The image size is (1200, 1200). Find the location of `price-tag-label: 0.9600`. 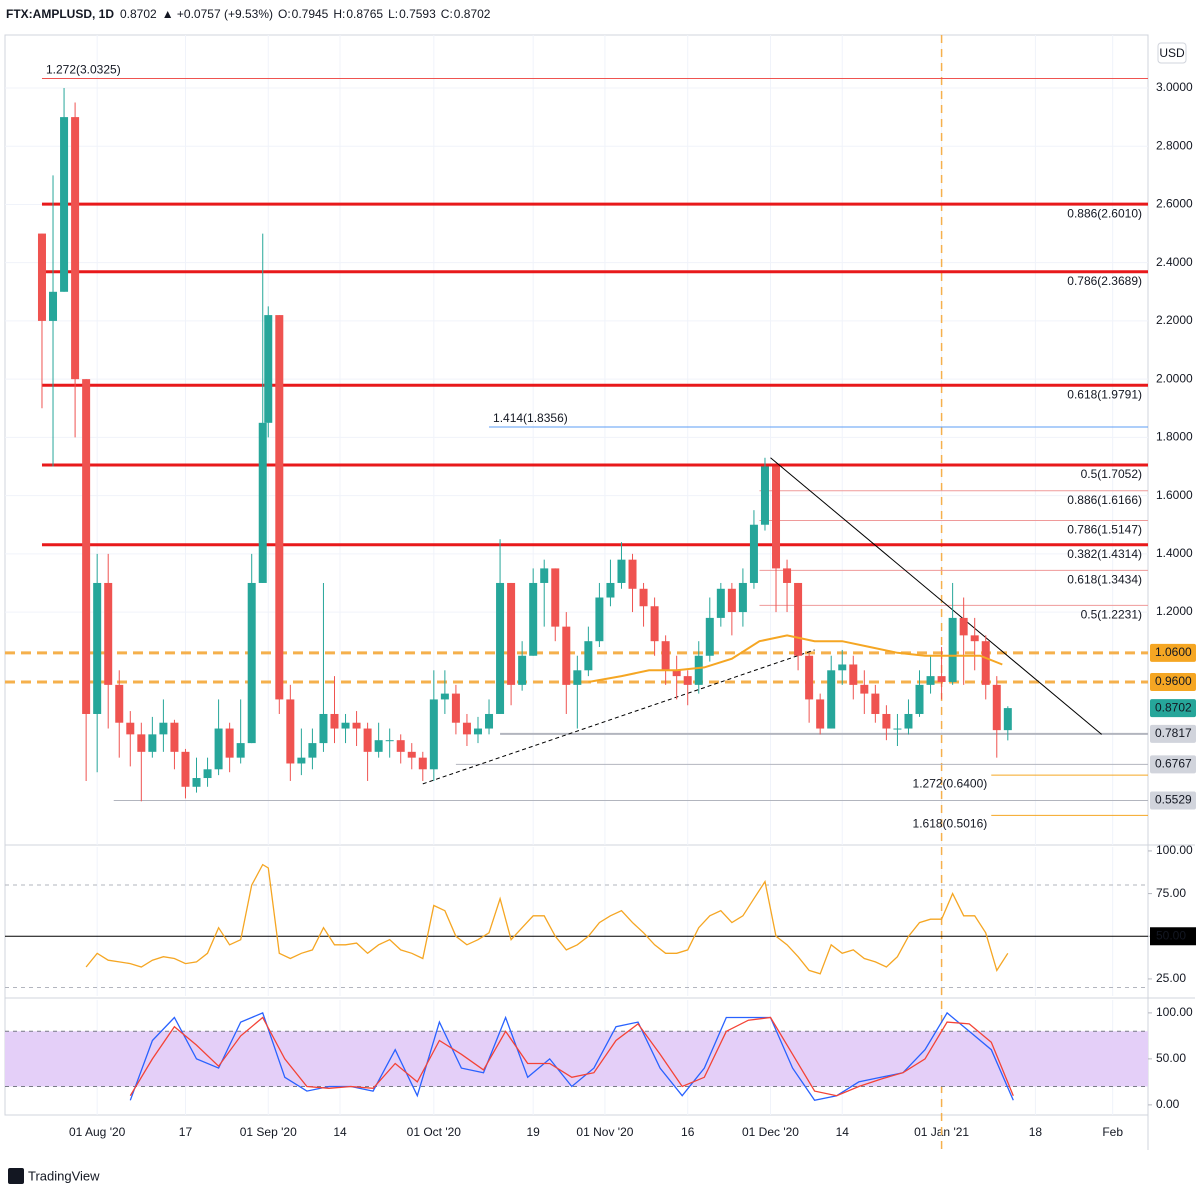

price-tag-label: 0.9600 is located at coordinates (1173, 681).